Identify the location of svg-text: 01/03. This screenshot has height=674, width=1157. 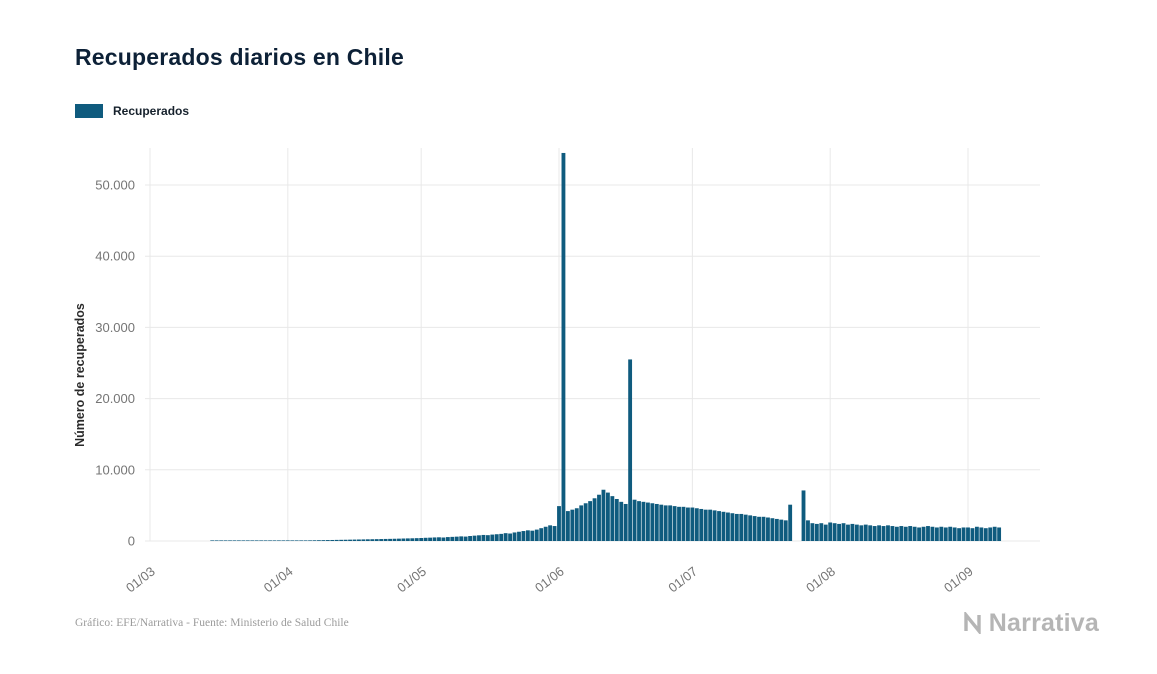
(140, 580).